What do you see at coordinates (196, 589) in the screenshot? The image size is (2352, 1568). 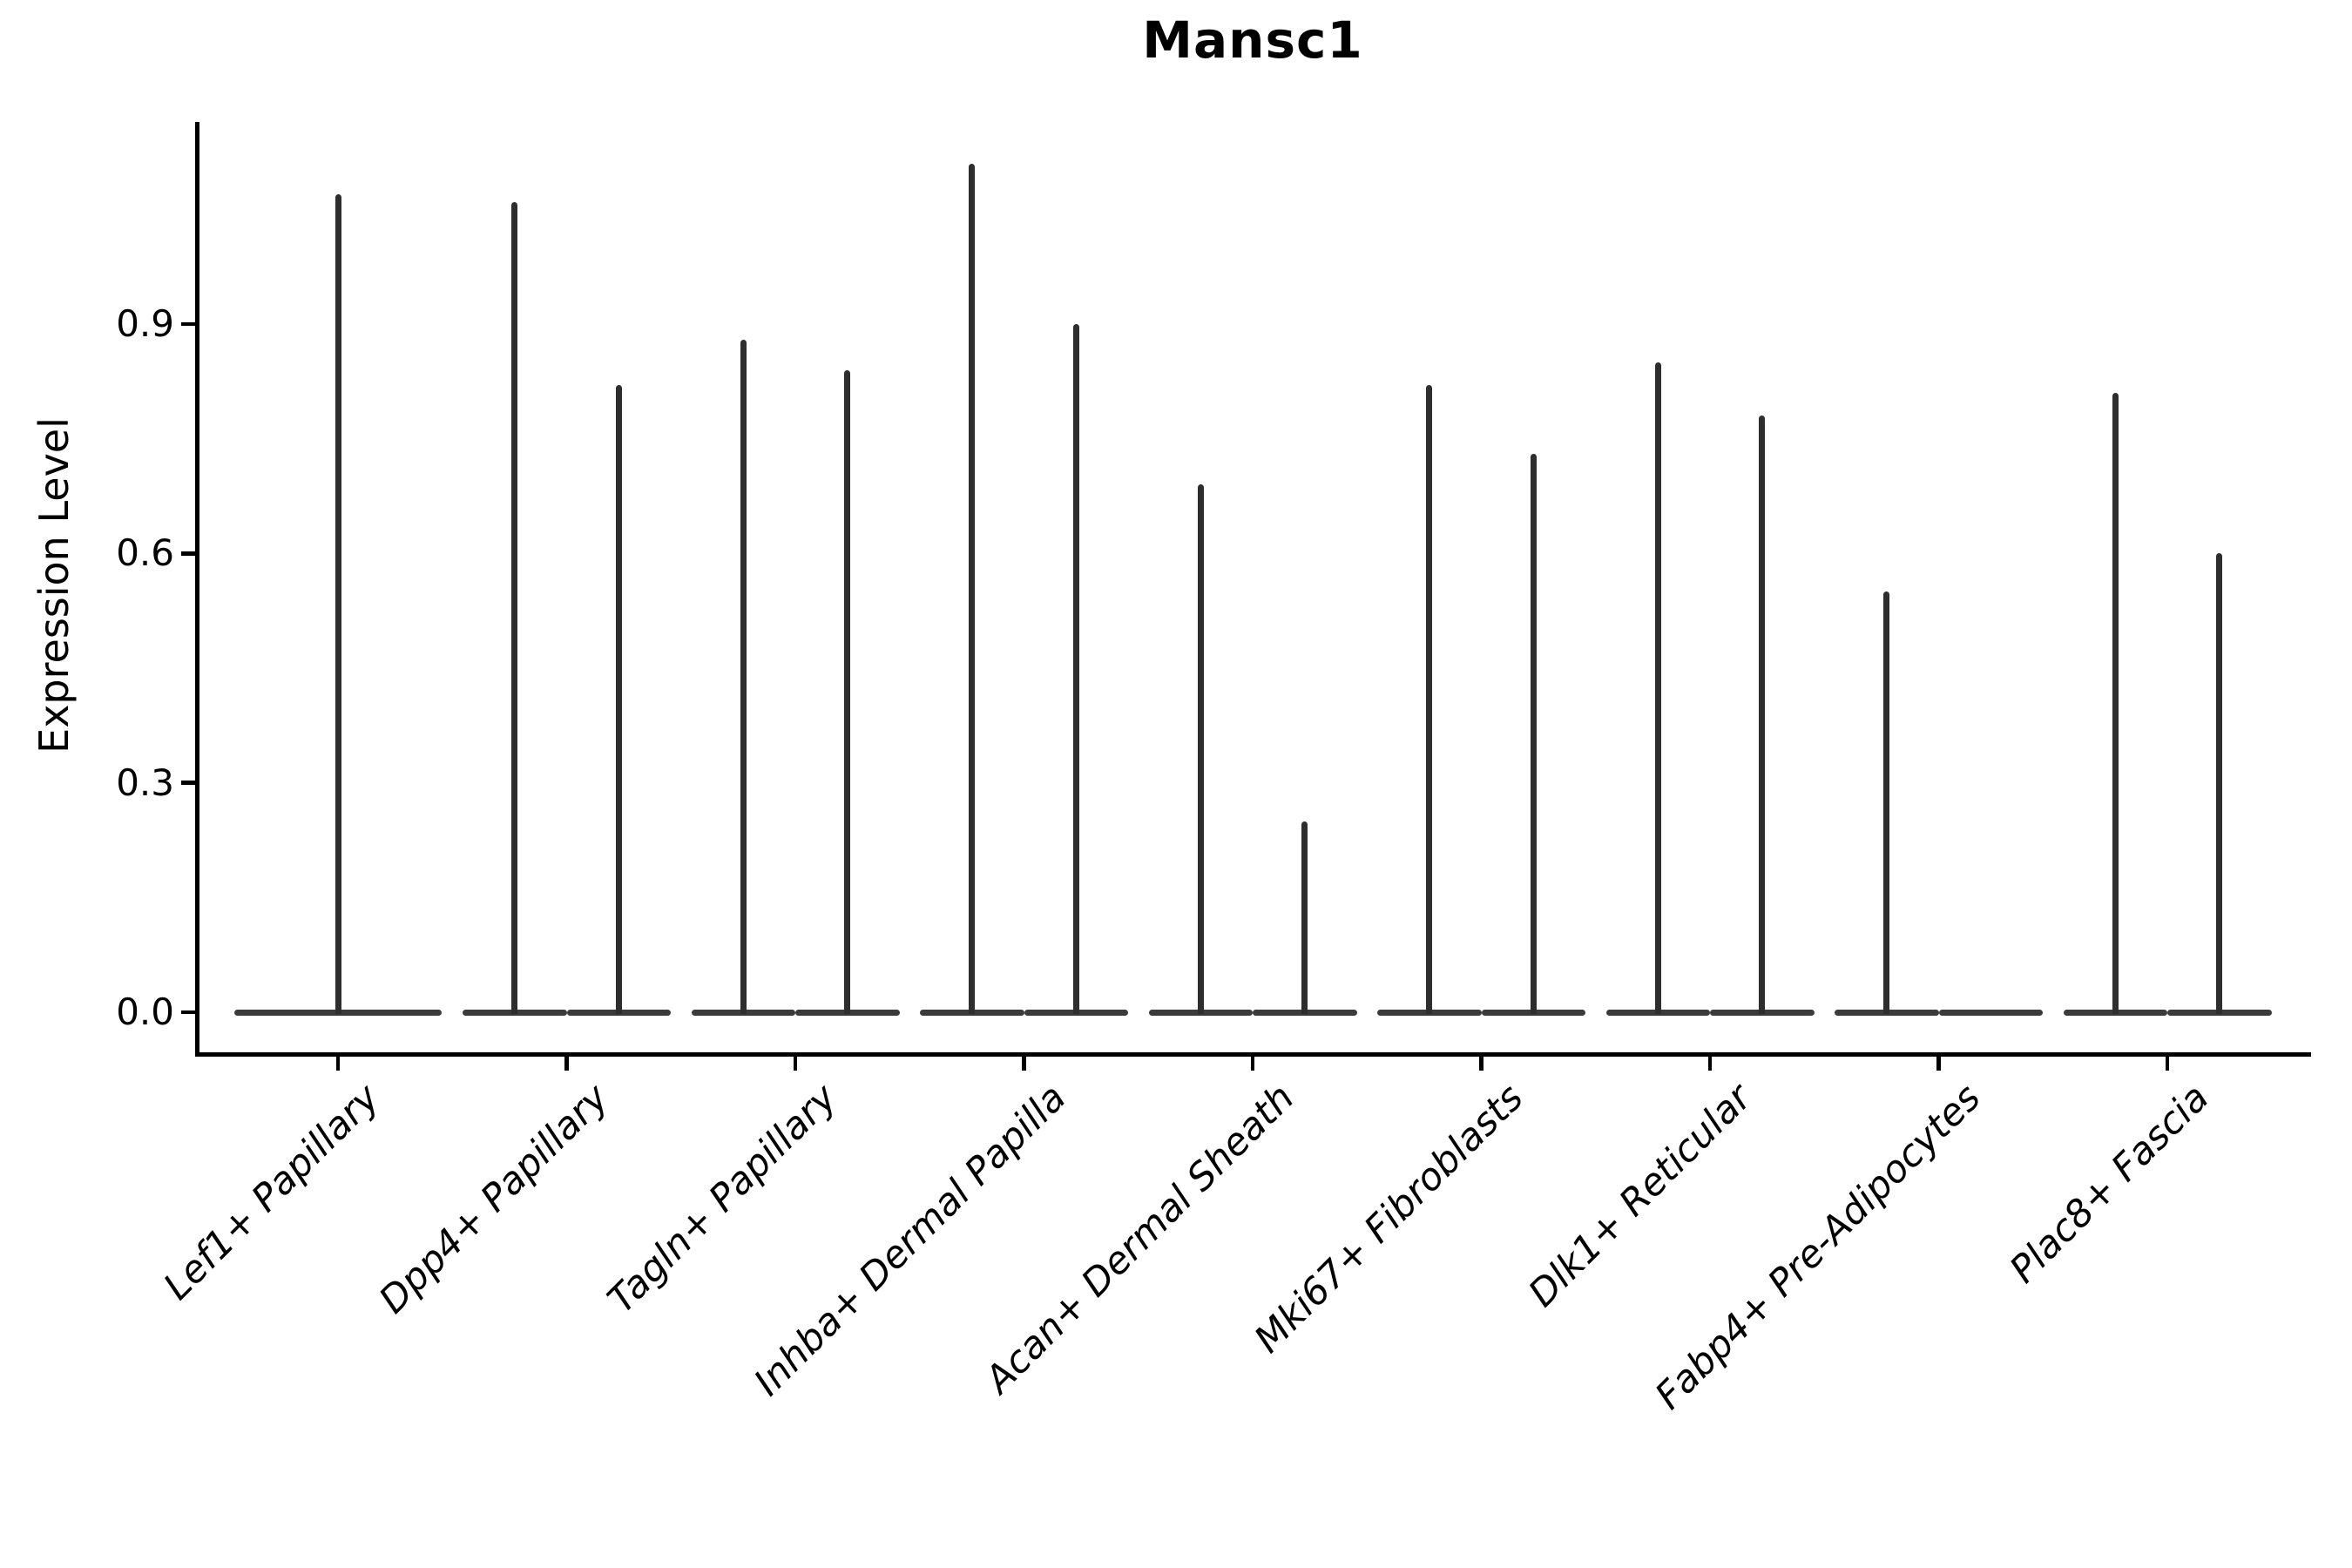 I see `y-axis-spine` at bounding box center [196, 589].